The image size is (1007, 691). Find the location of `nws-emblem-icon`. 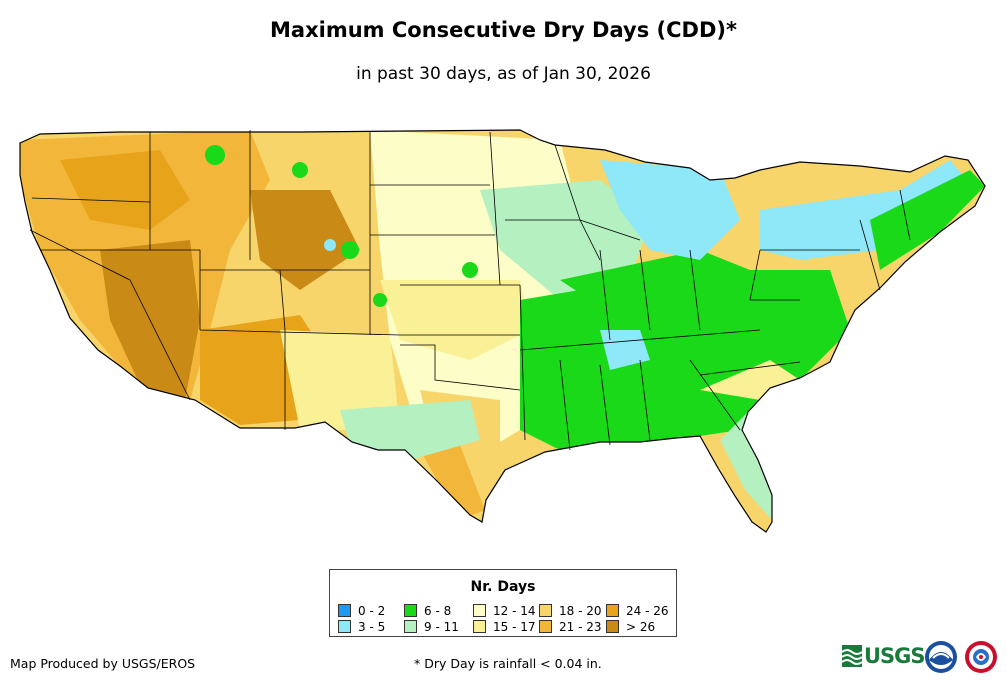

nws-emblem-icon is located at coordinates (981, 657).